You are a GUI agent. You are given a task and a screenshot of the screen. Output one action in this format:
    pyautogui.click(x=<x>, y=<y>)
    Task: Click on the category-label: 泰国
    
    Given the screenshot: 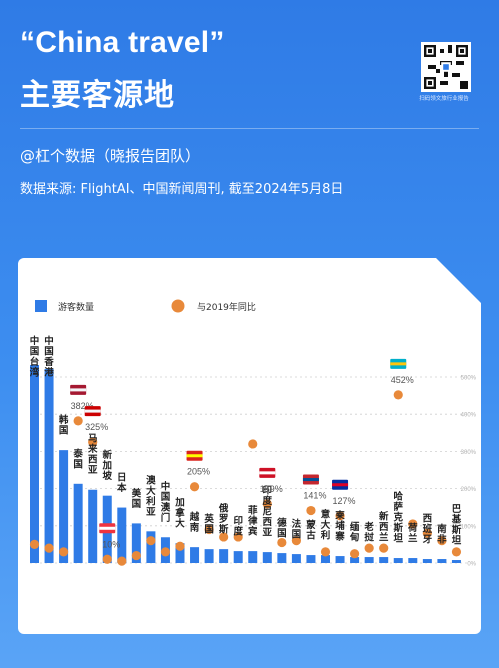 What is the action you would take?
    pyautogui.click(x=77, y=459)
    